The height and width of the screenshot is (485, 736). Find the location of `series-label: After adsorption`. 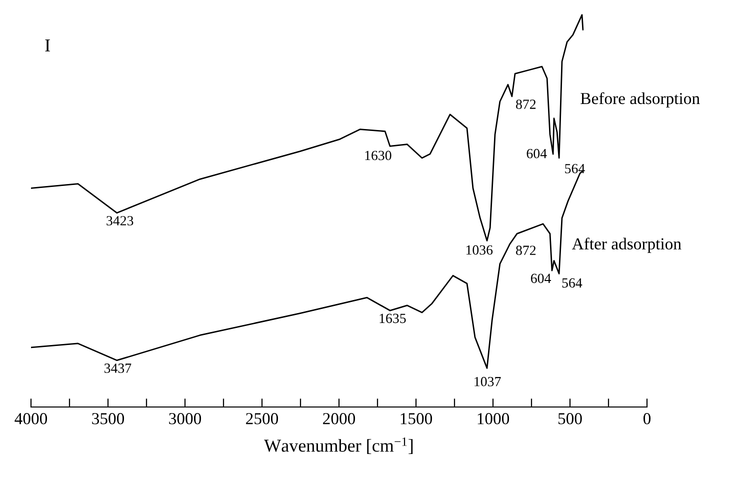

series-label: After adsorption is located at coordinates (627, 245).